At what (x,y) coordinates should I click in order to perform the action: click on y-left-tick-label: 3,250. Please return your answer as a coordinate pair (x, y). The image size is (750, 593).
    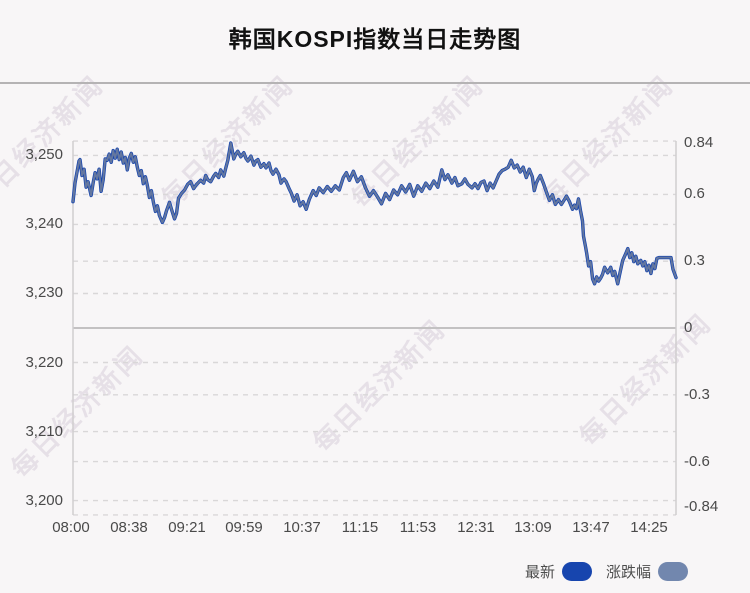
    Looking at the image, I should click on (44, 154).